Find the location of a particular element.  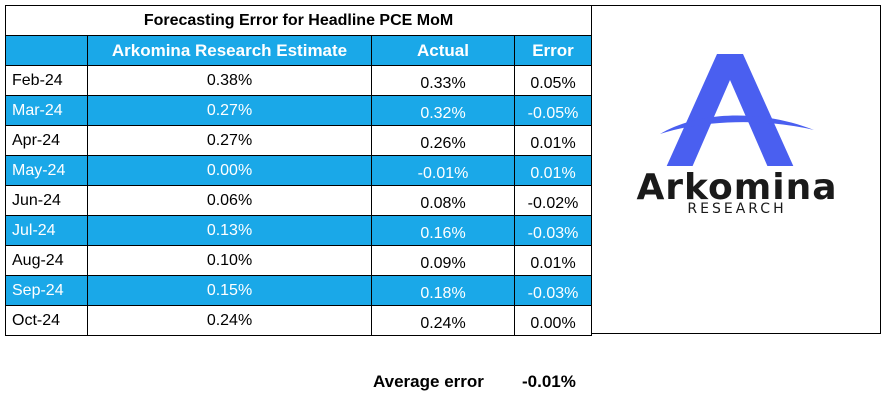

actual-cell: 0.09% is located at coordinates (443, 260).